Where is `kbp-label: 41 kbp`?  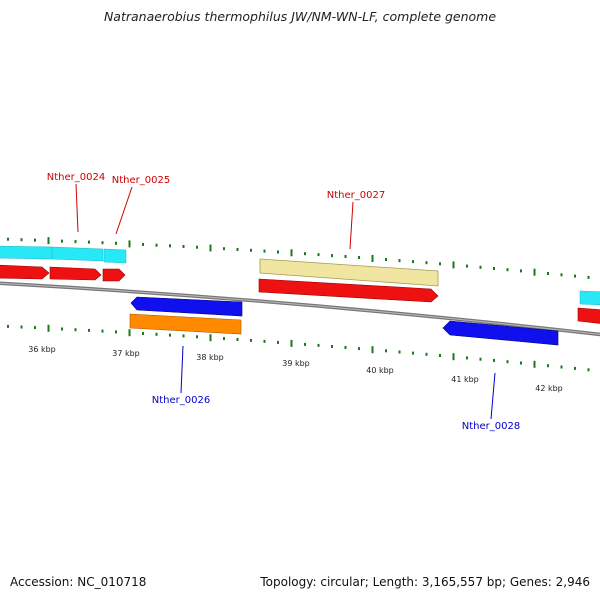
kbp-label: 41 kbp is located at coordinates (465, 379).